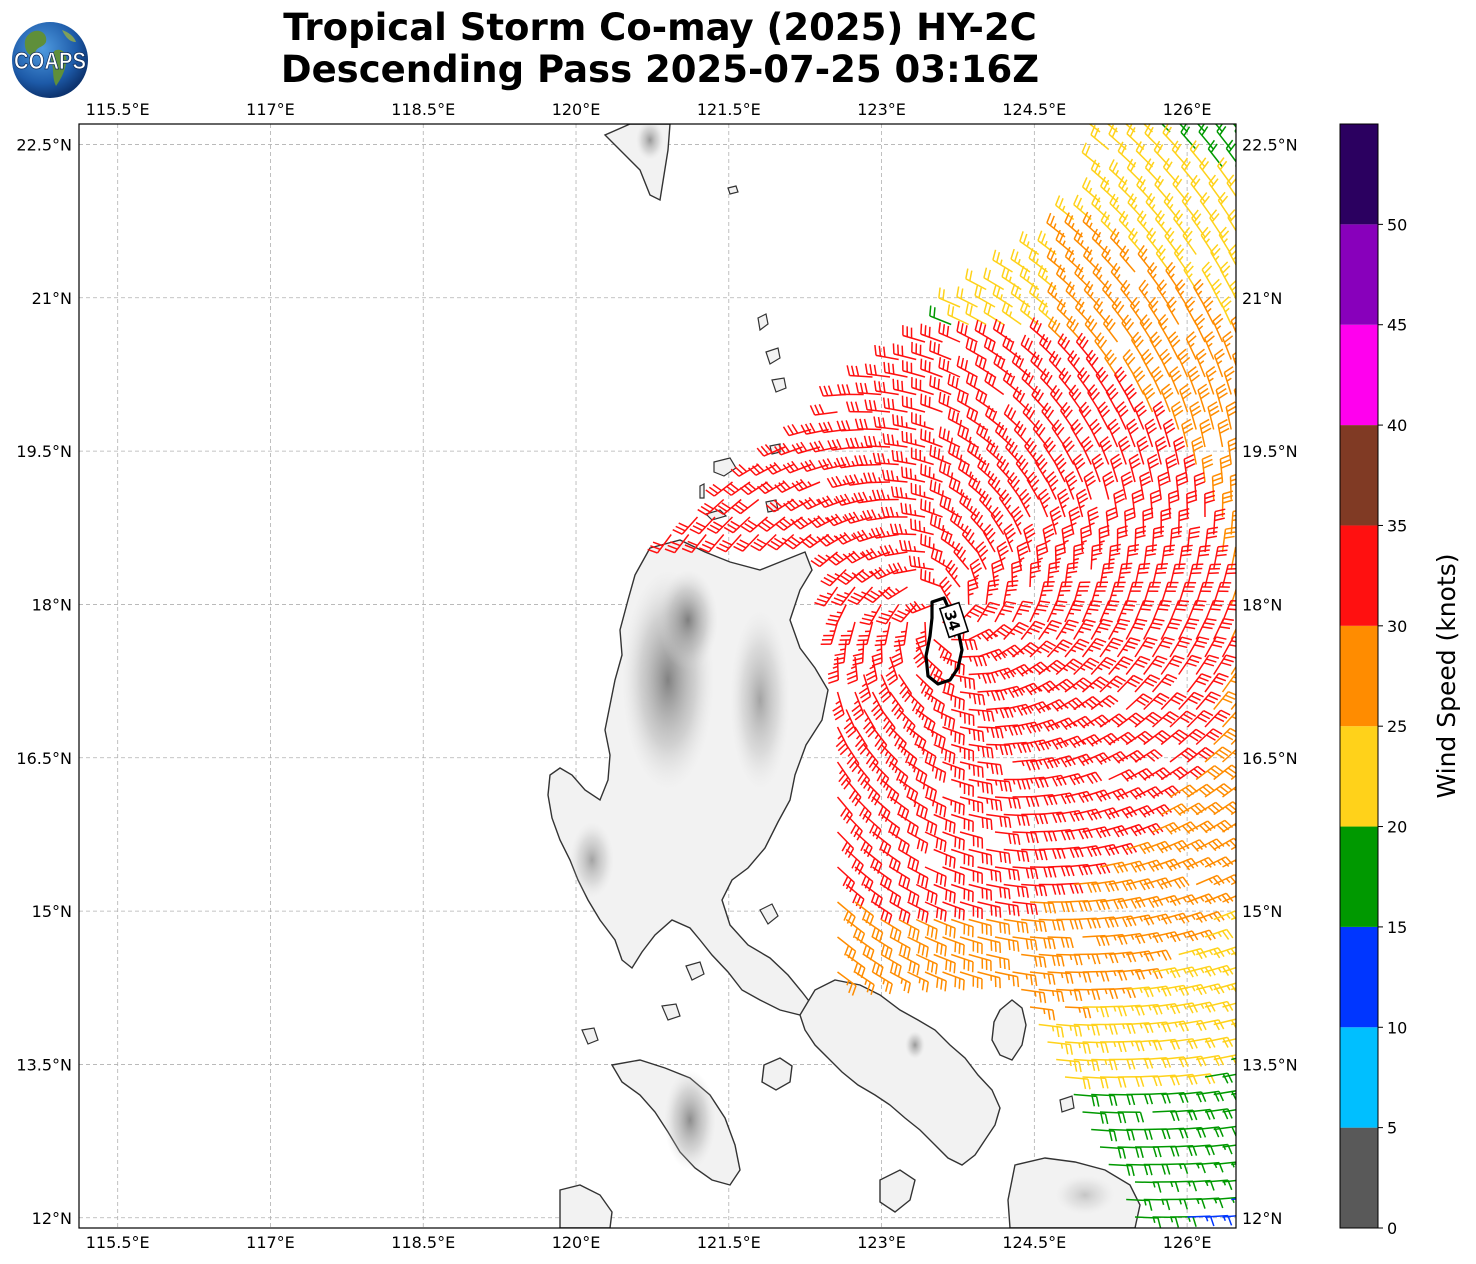 The height and width of the screenshot is (1264, 1476). Describe the element at coordinates (52, 604) in the screenshot. I see `lat-label-left: 18°N` at that location.